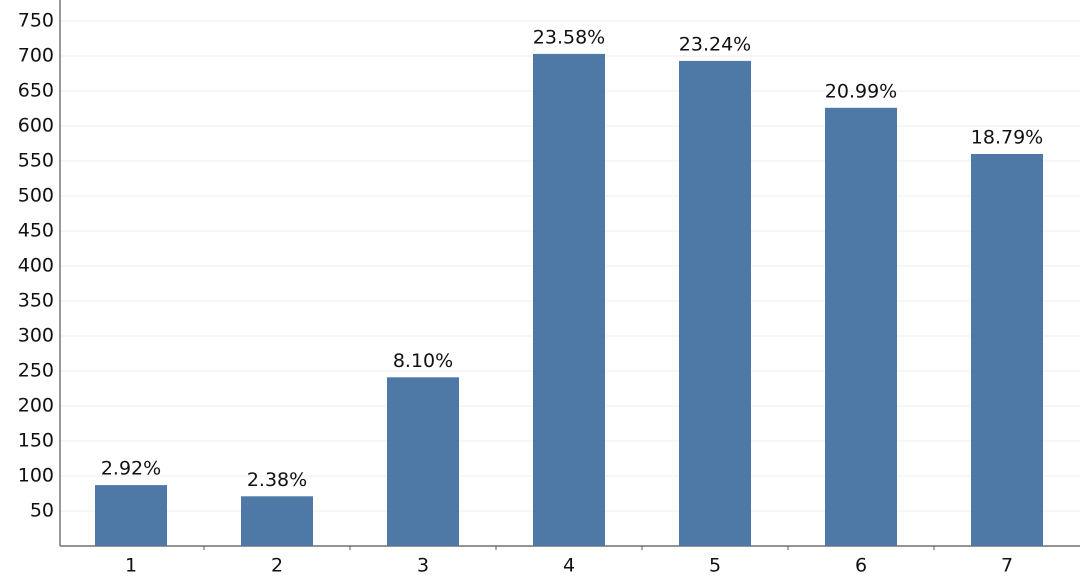 This screenshot has width=1080, height=579. I want to click on x-tick-label: 2, so click(277, 566).